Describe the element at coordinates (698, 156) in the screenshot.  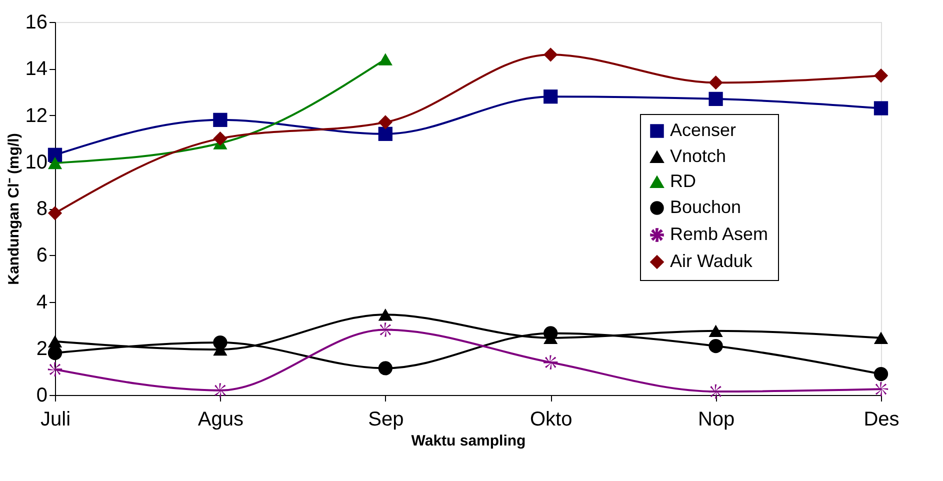
I see `legend-label: Vnotch` at that location.